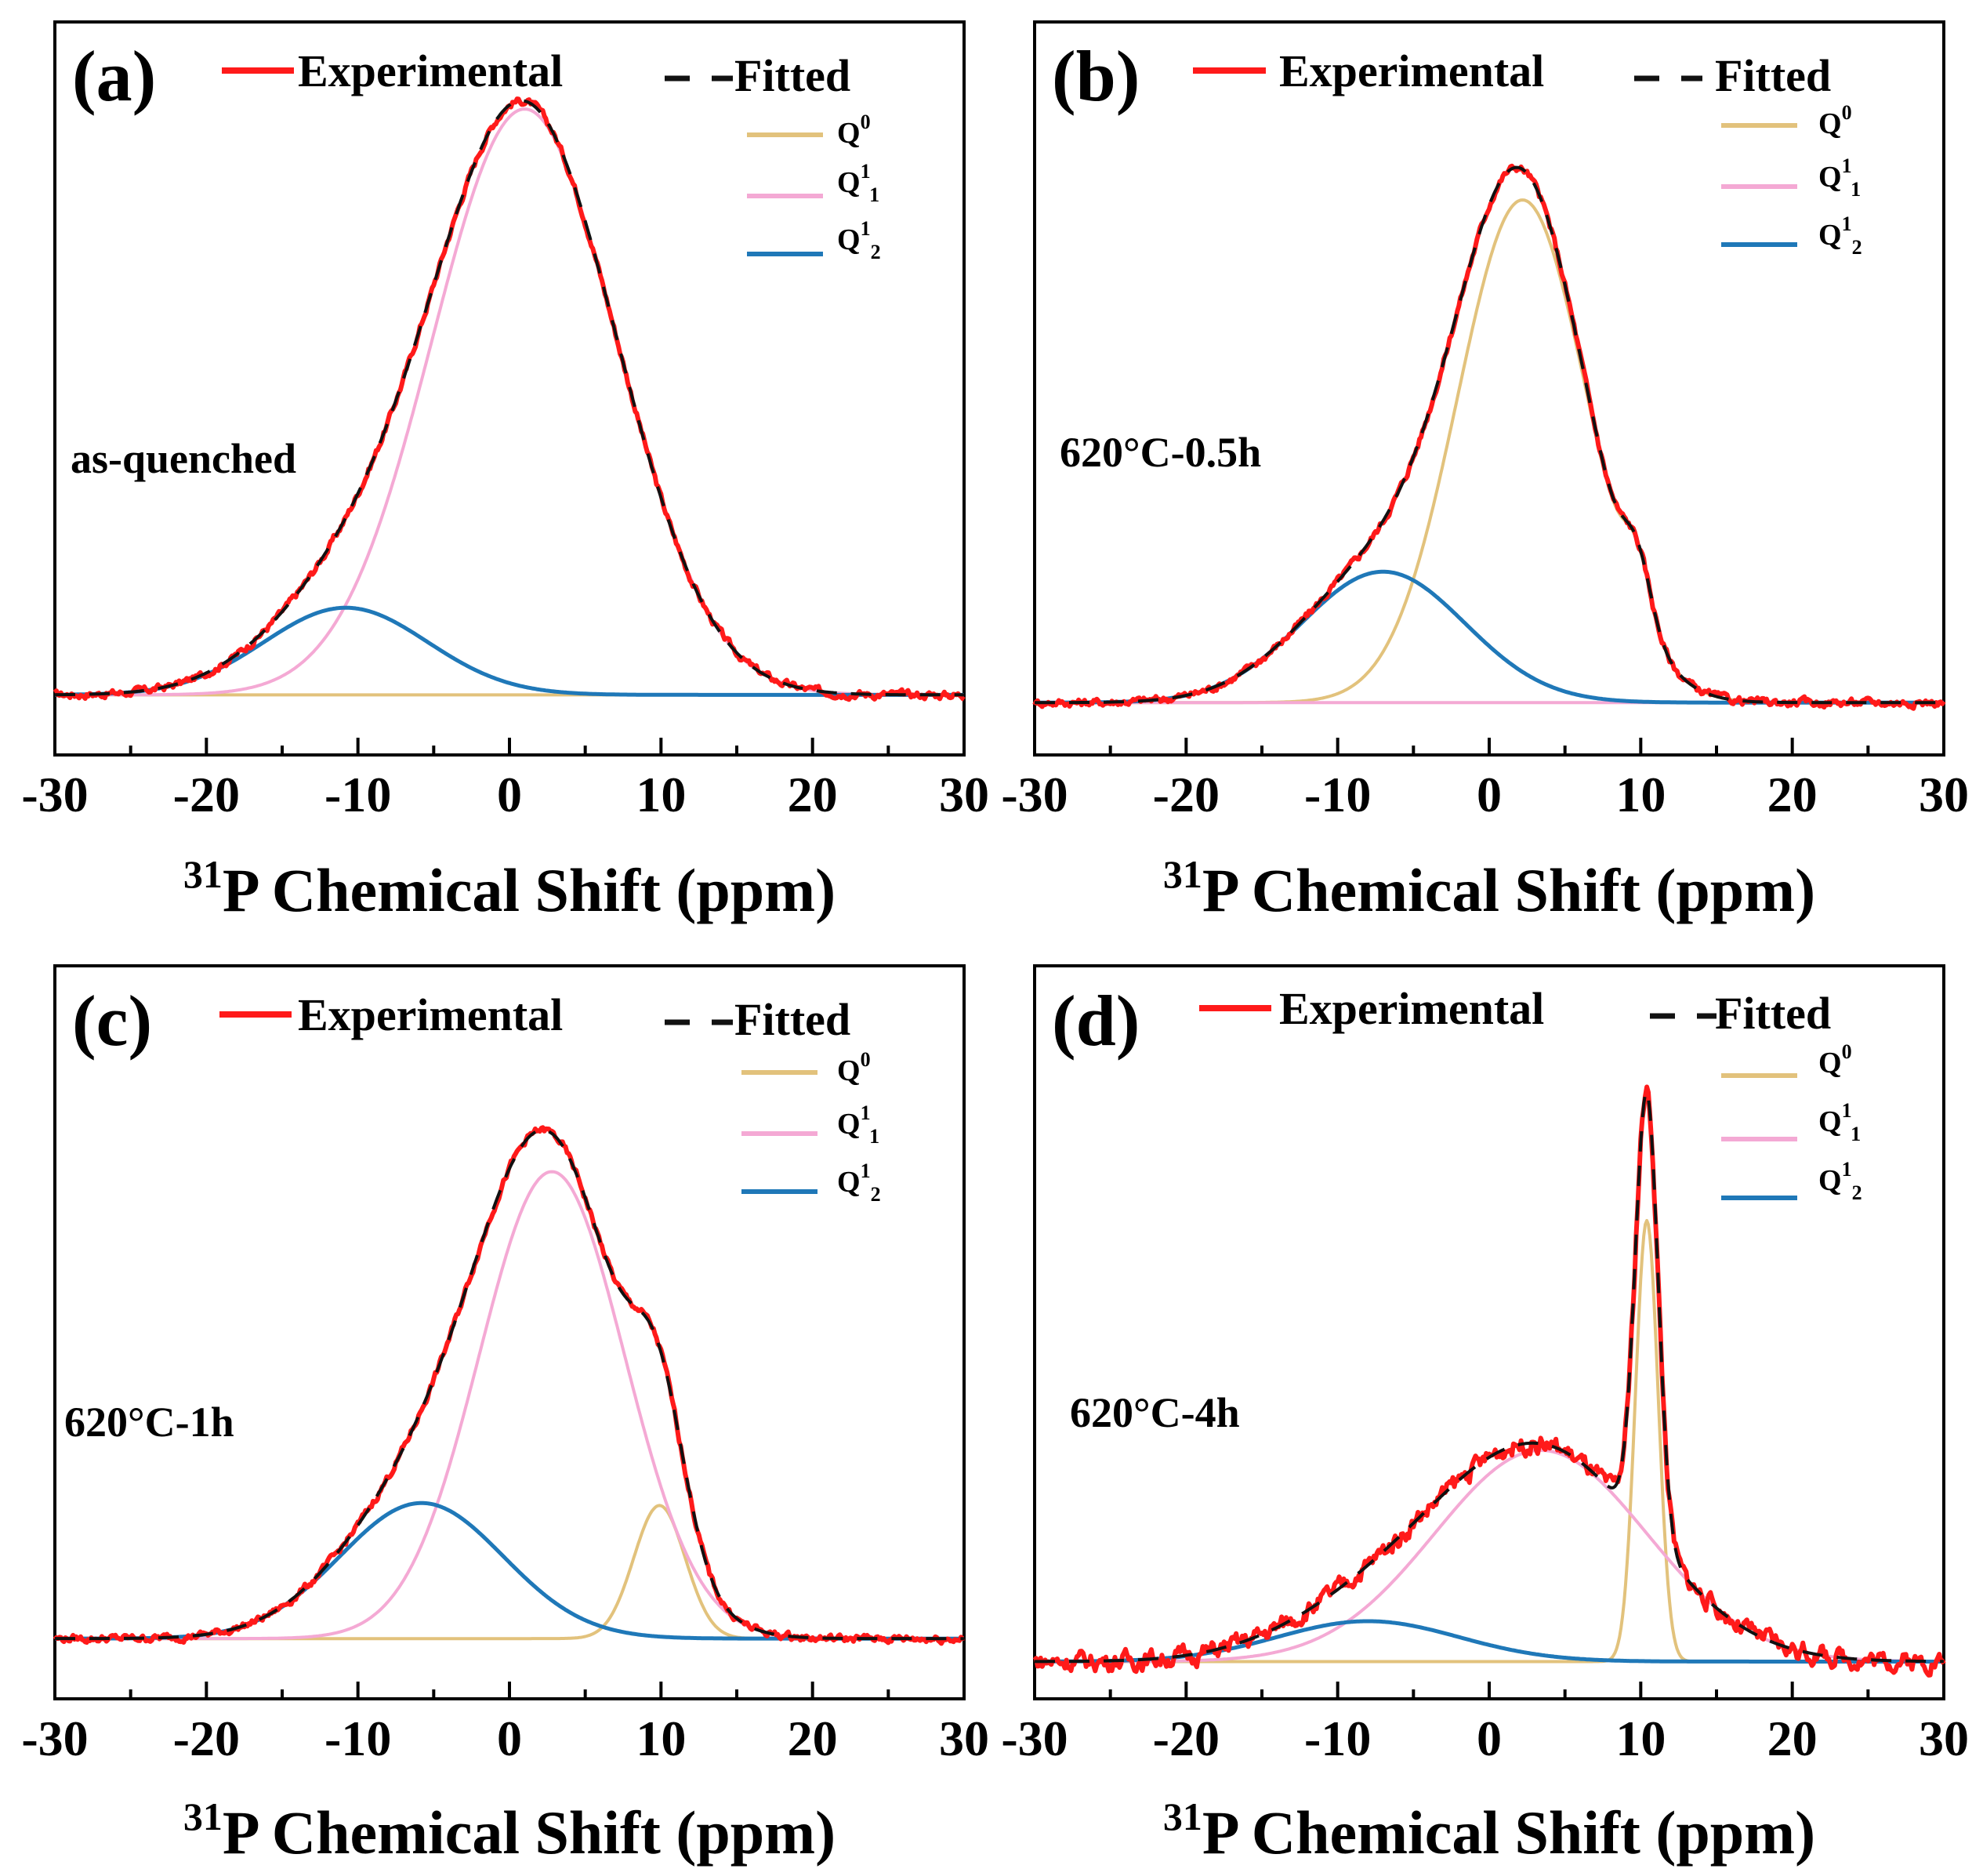  I want to click on panel-label: (a), so click(114, 76).